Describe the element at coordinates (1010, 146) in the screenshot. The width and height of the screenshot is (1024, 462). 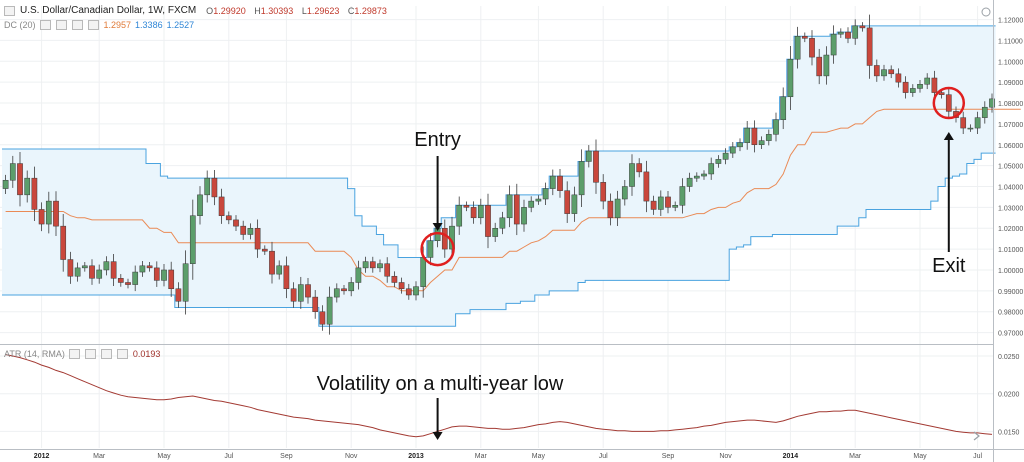
I see `price-tick-label: 1.06000` at that location.